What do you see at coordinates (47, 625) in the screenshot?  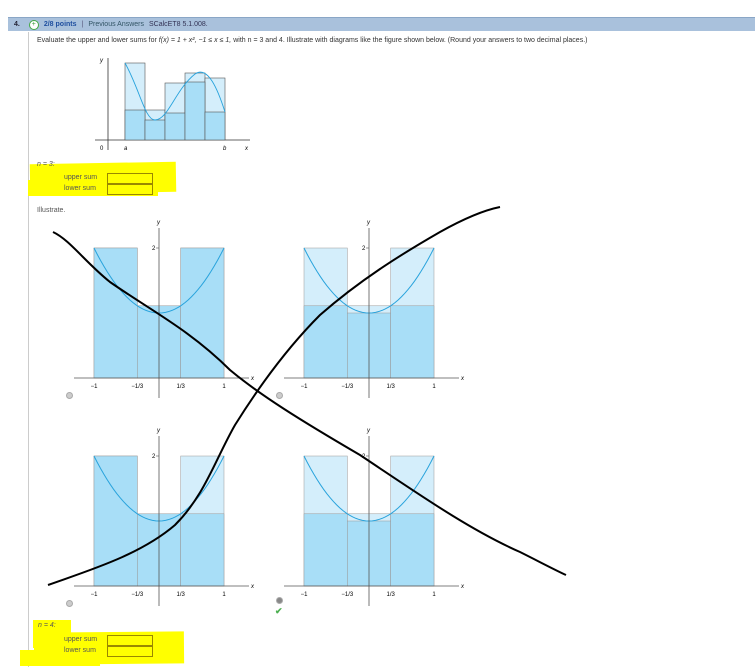 I see `n4-label: n = 4:` at bounding box center [47, 625].